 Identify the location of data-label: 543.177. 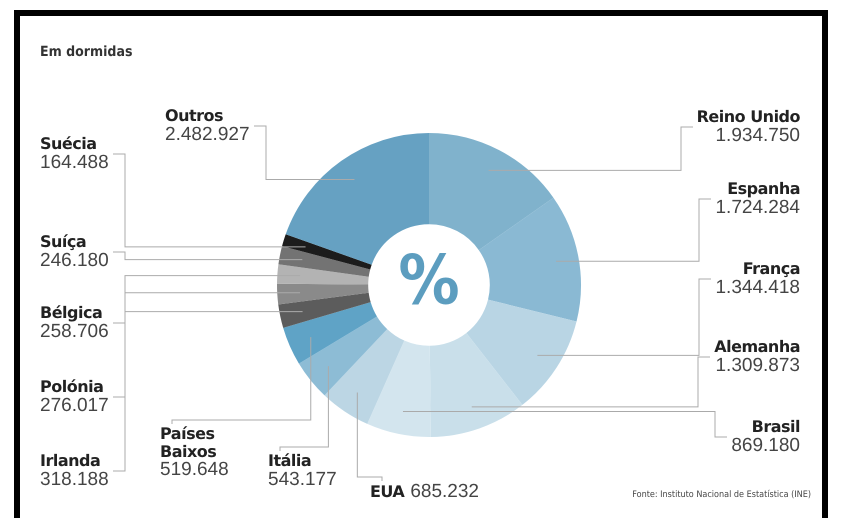
(302, 479).